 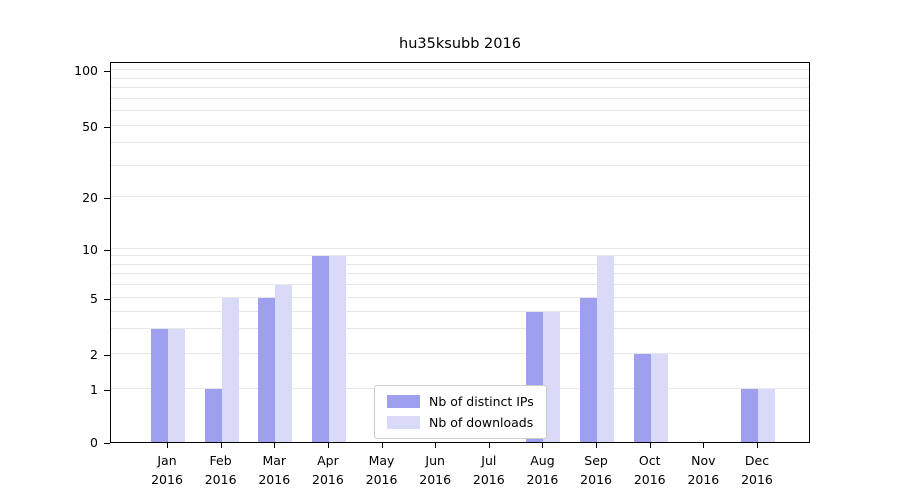 I want to click on x-tick-month: Nov, so click(x=703, y=460).